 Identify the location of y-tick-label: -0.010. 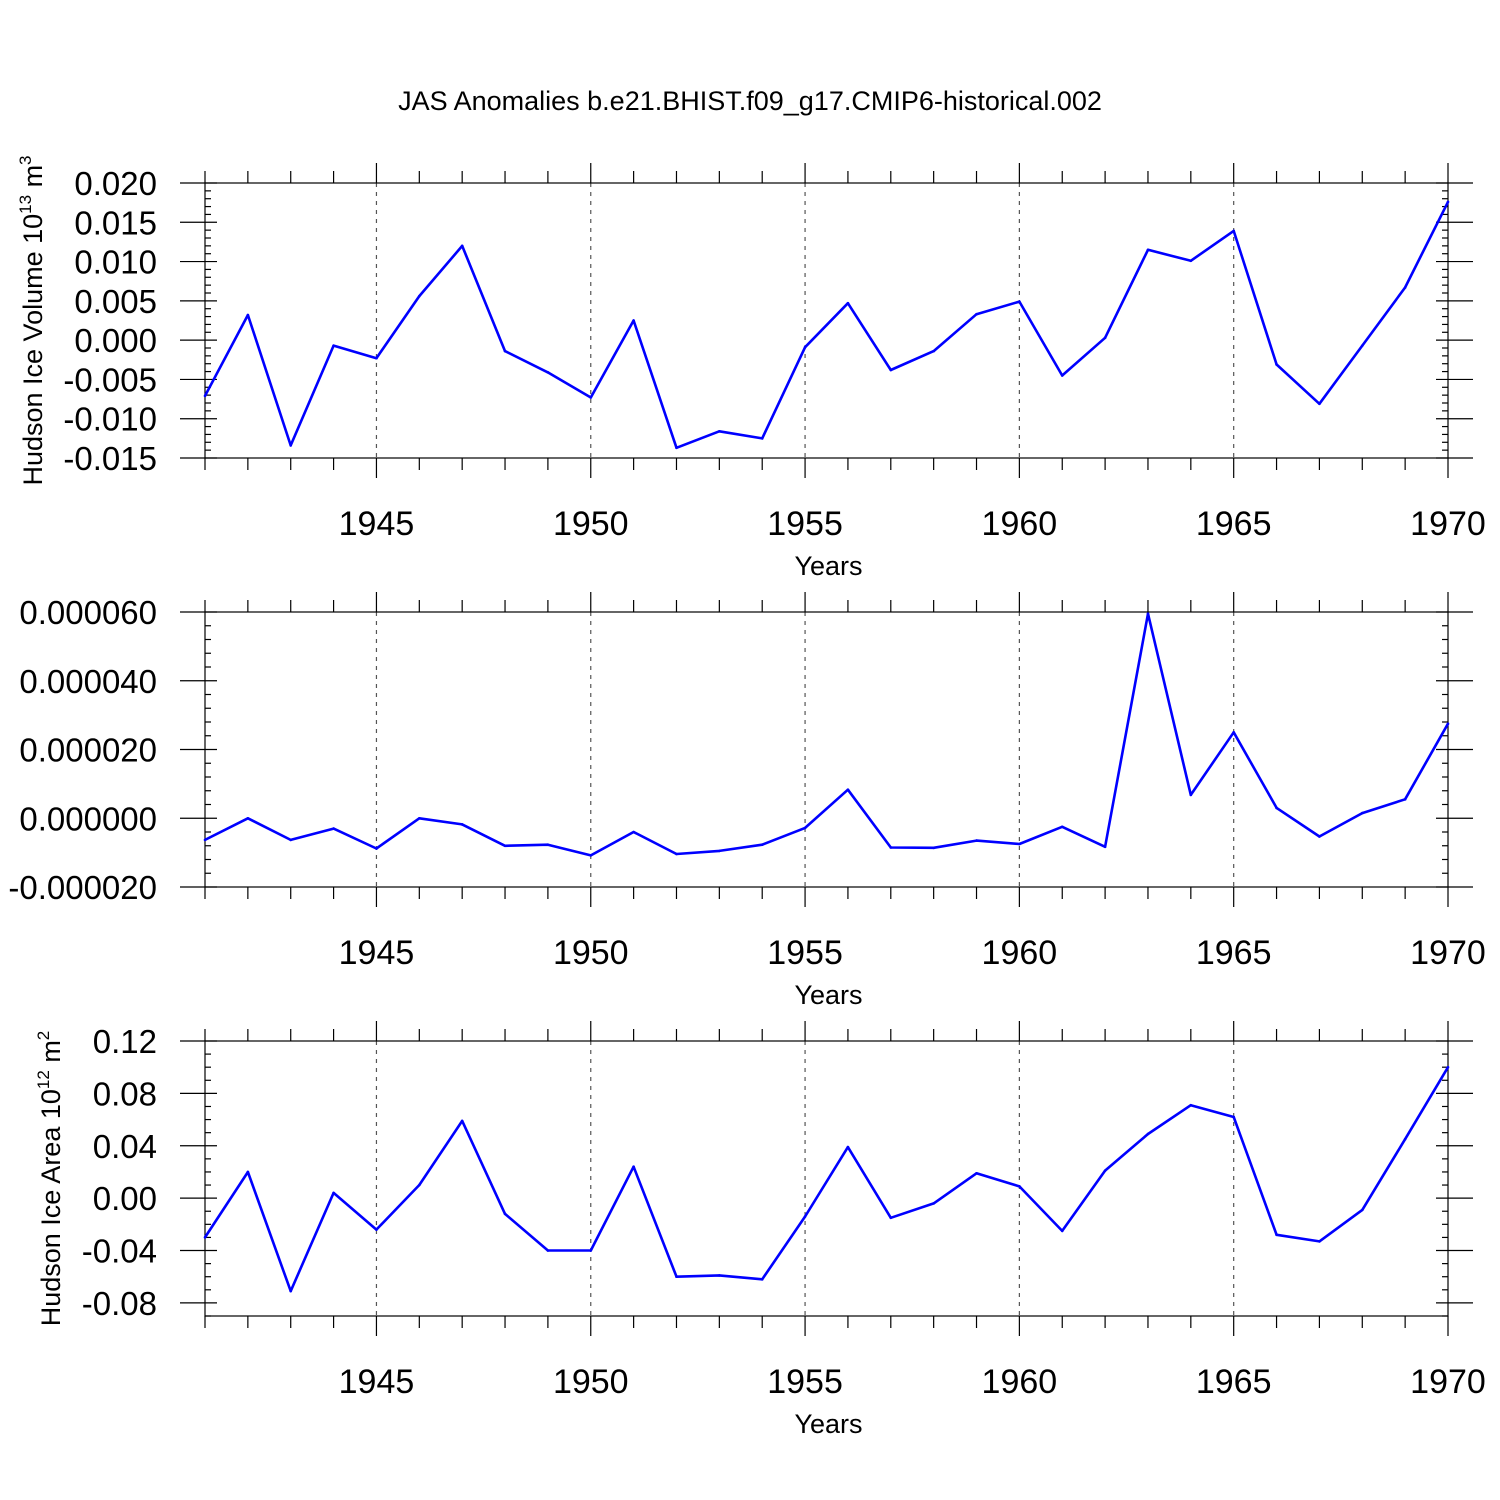
(110, 419).